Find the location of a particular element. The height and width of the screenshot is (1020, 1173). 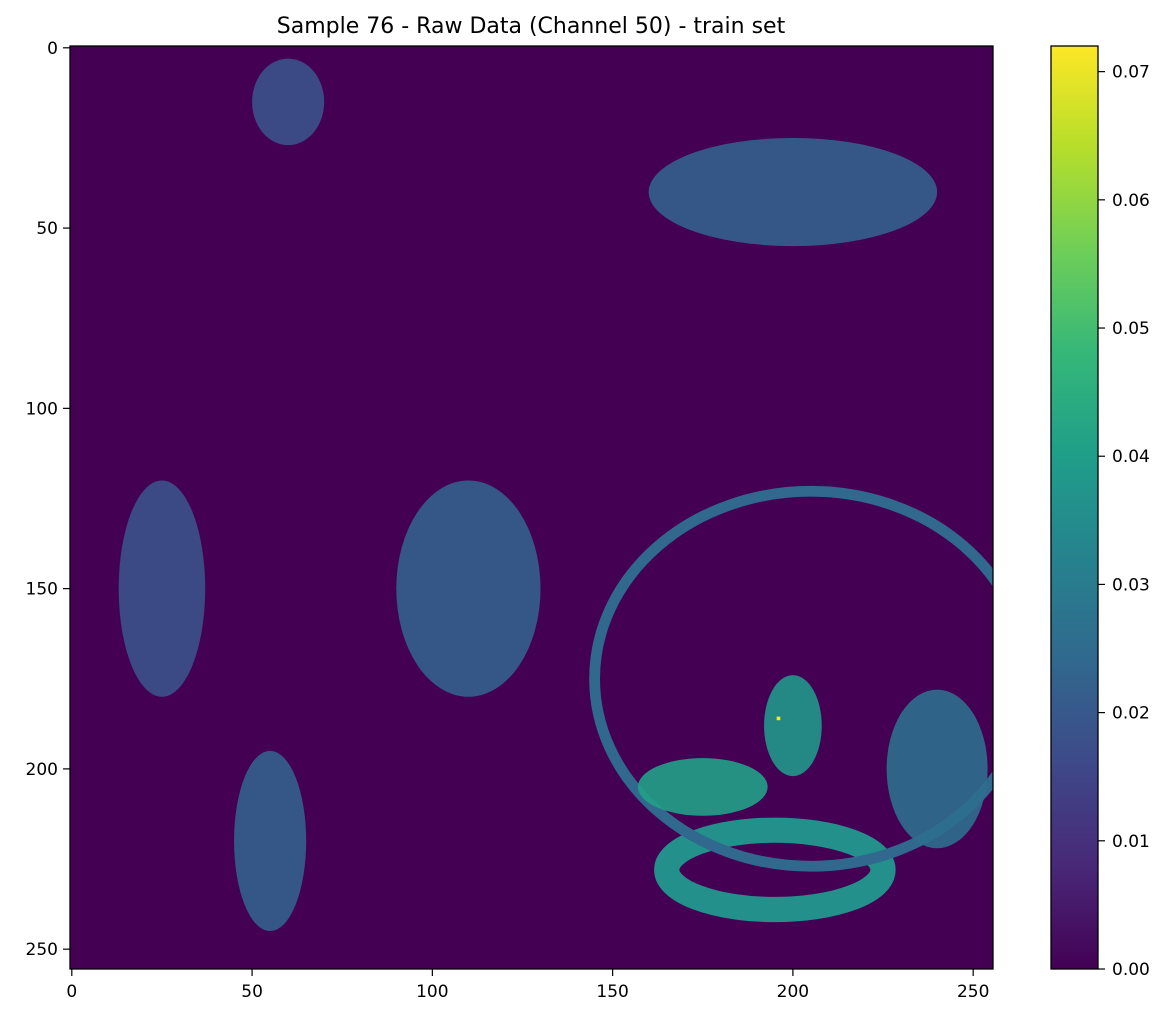

colorbar-frame is located at coordinates (1074, 507).